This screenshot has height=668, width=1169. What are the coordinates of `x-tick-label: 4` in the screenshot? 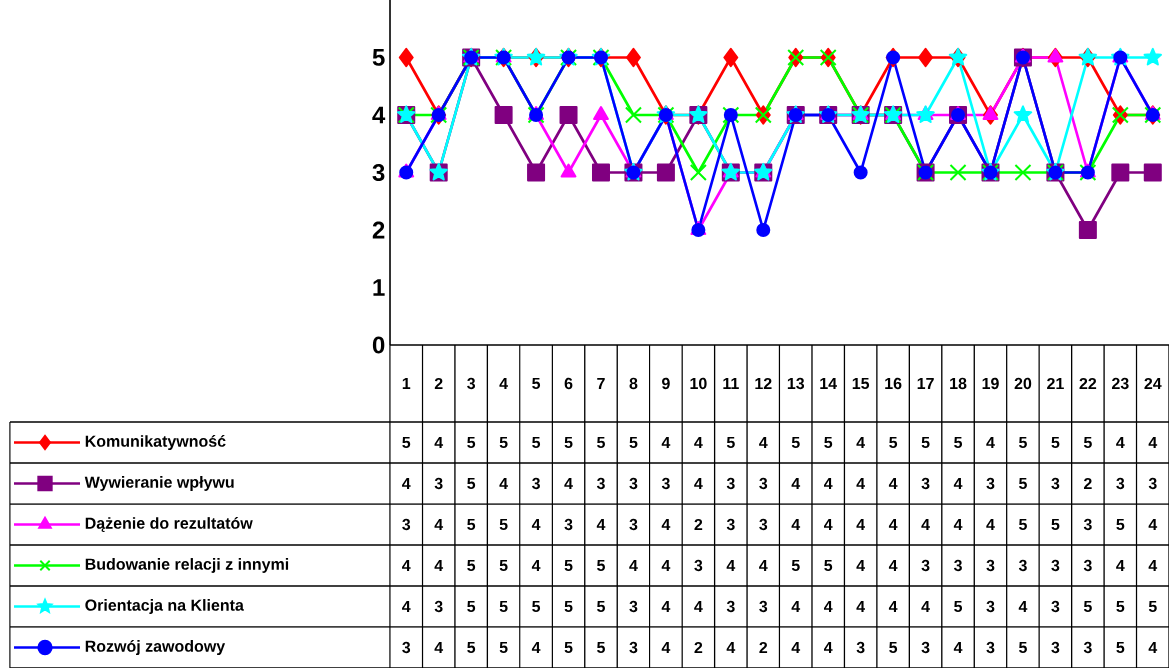 It's located at (503, 383).